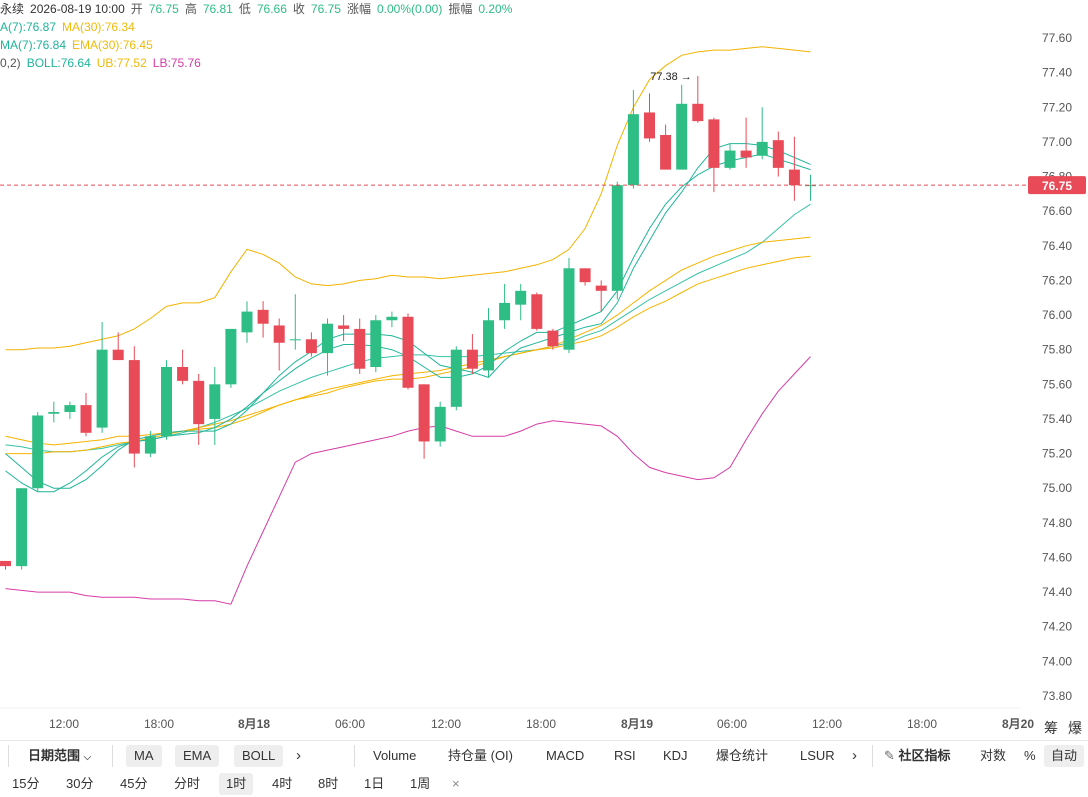  I want to click on interval-15m: 15分, so click(26, 783).